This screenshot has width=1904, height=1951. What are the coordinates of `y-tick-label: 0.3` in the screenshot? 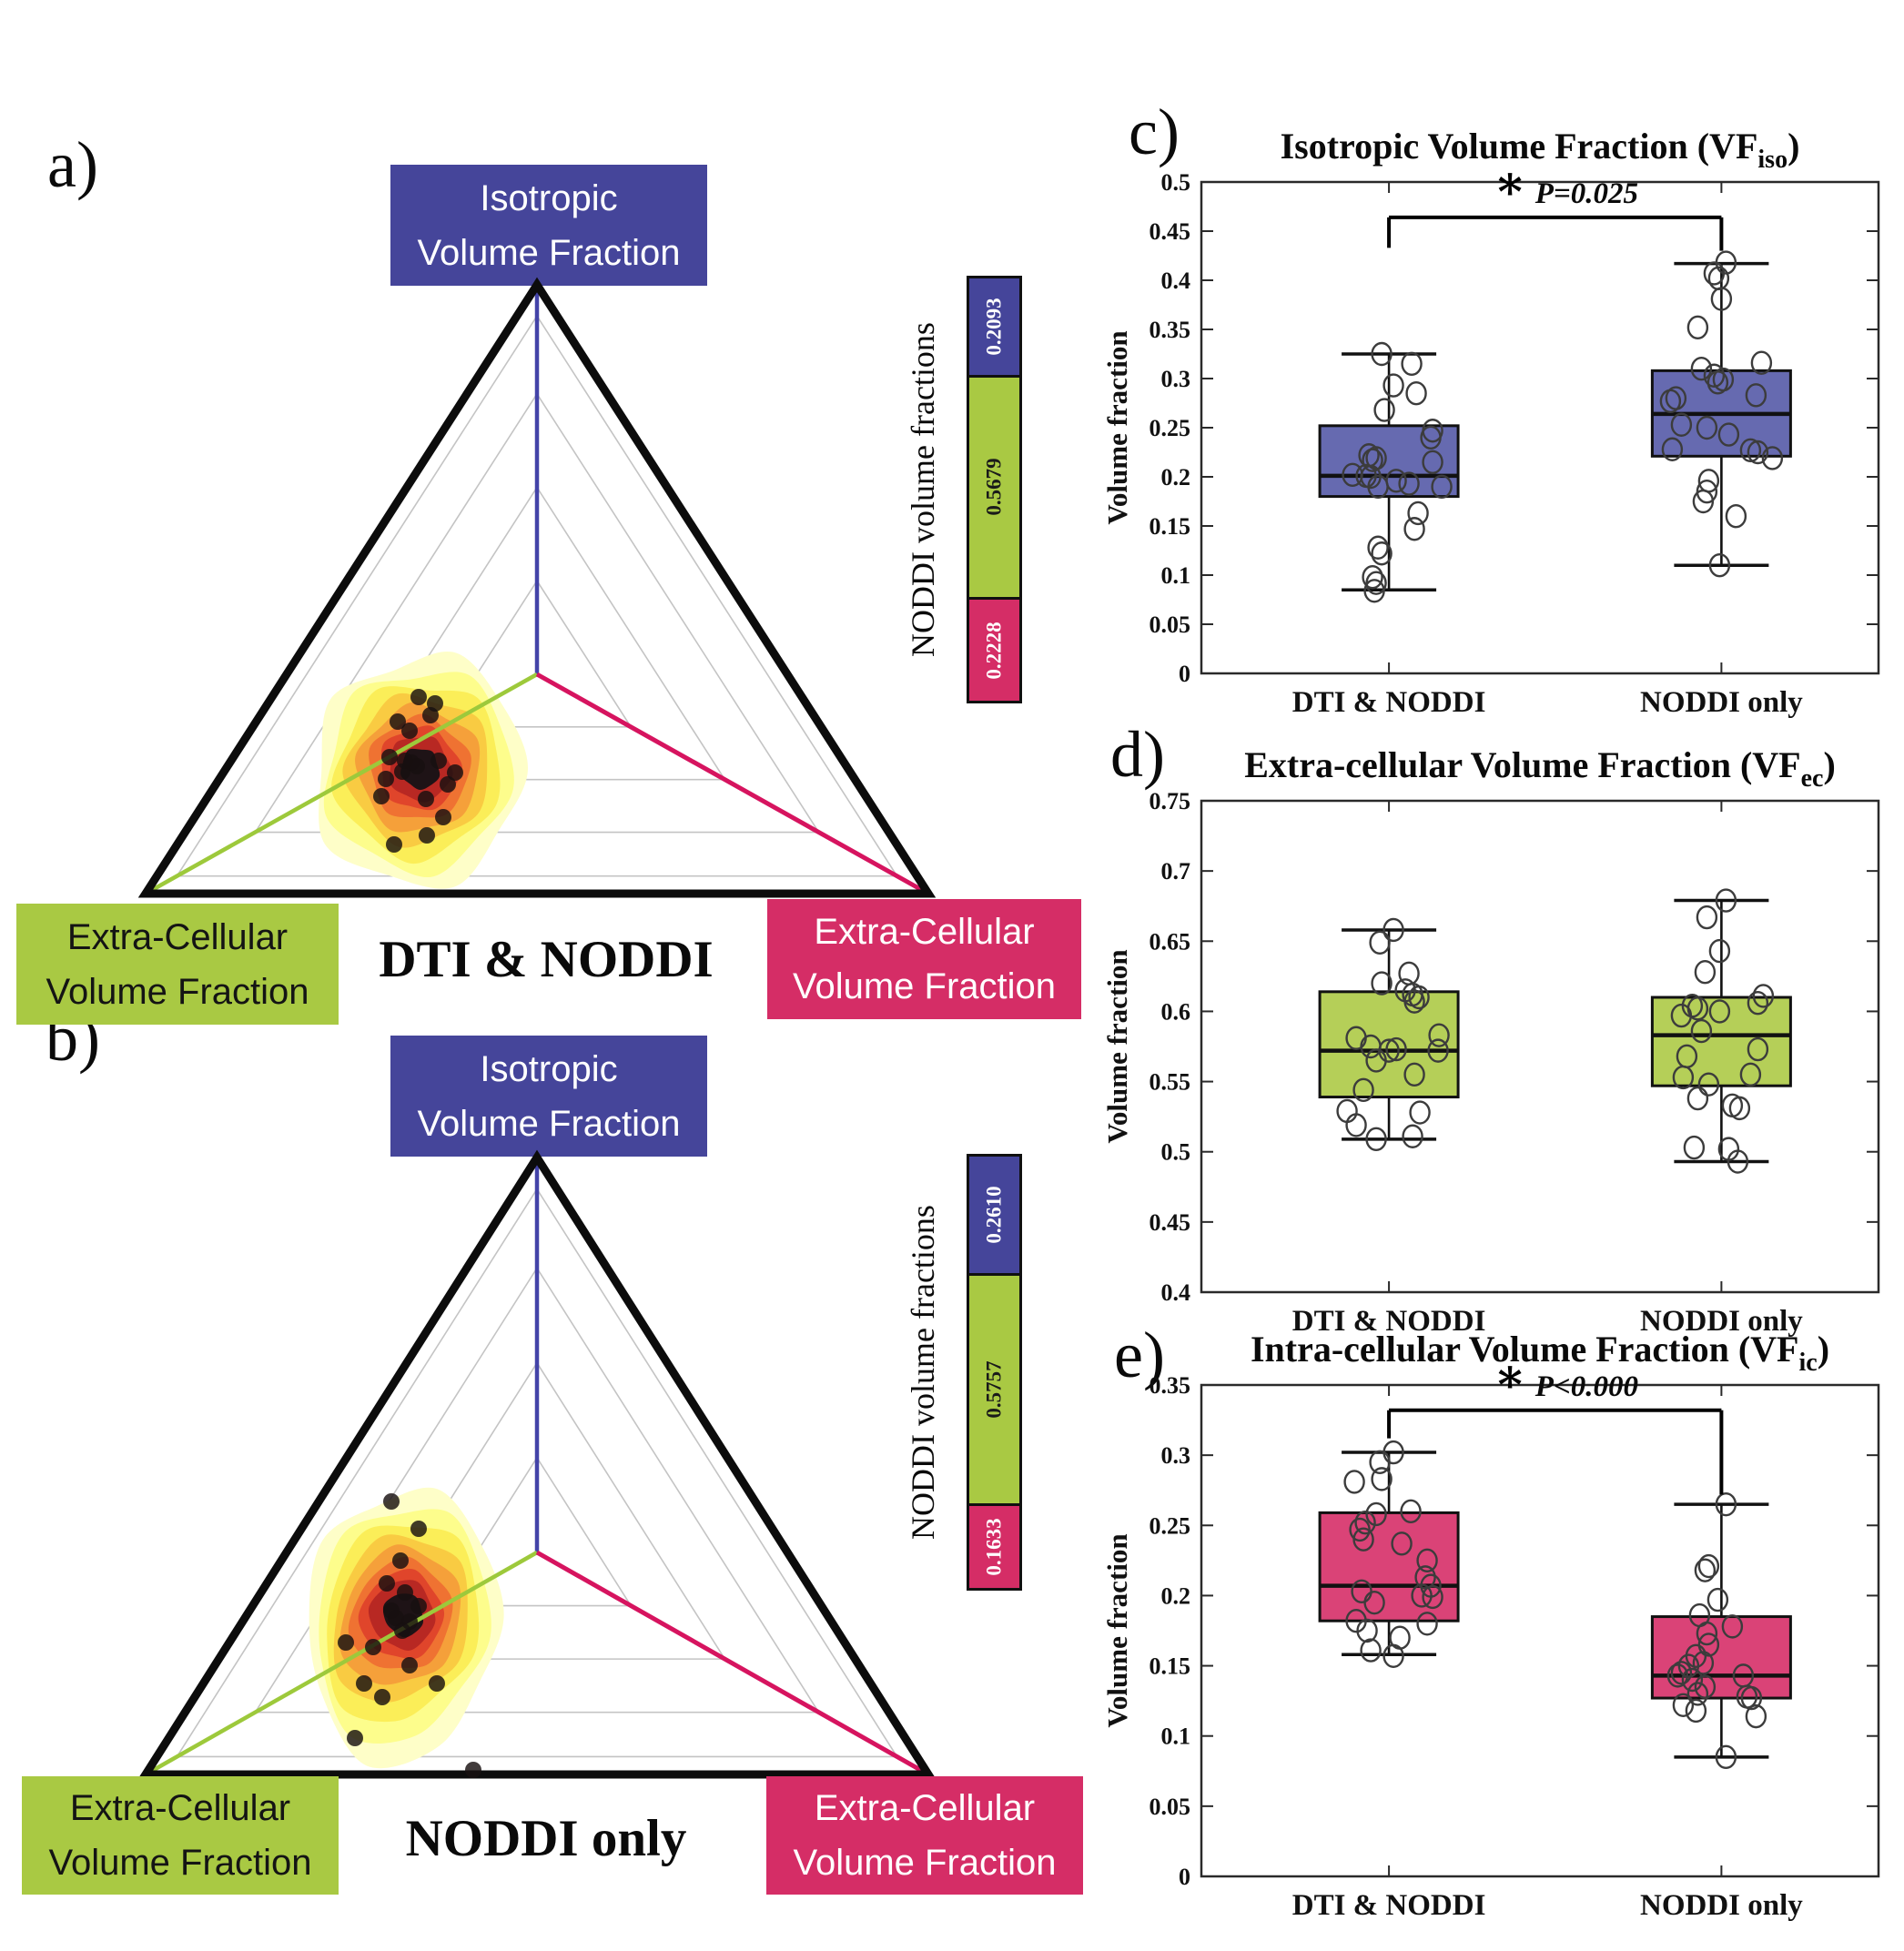 It's located at (1176, 379).